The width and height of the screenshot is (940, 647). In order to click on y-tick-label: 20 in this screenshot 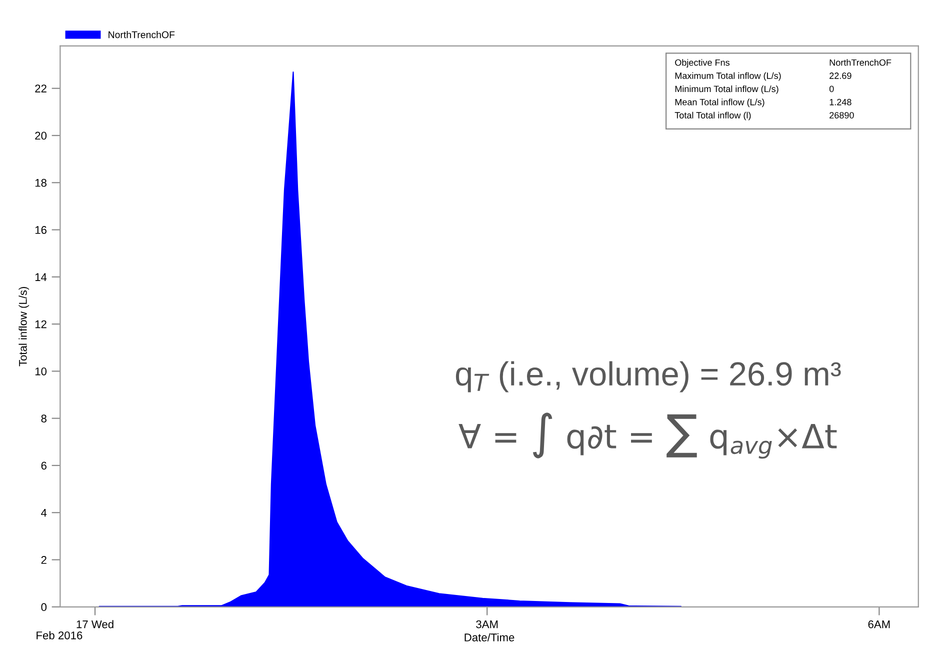, I will do `click(41, 136)`.